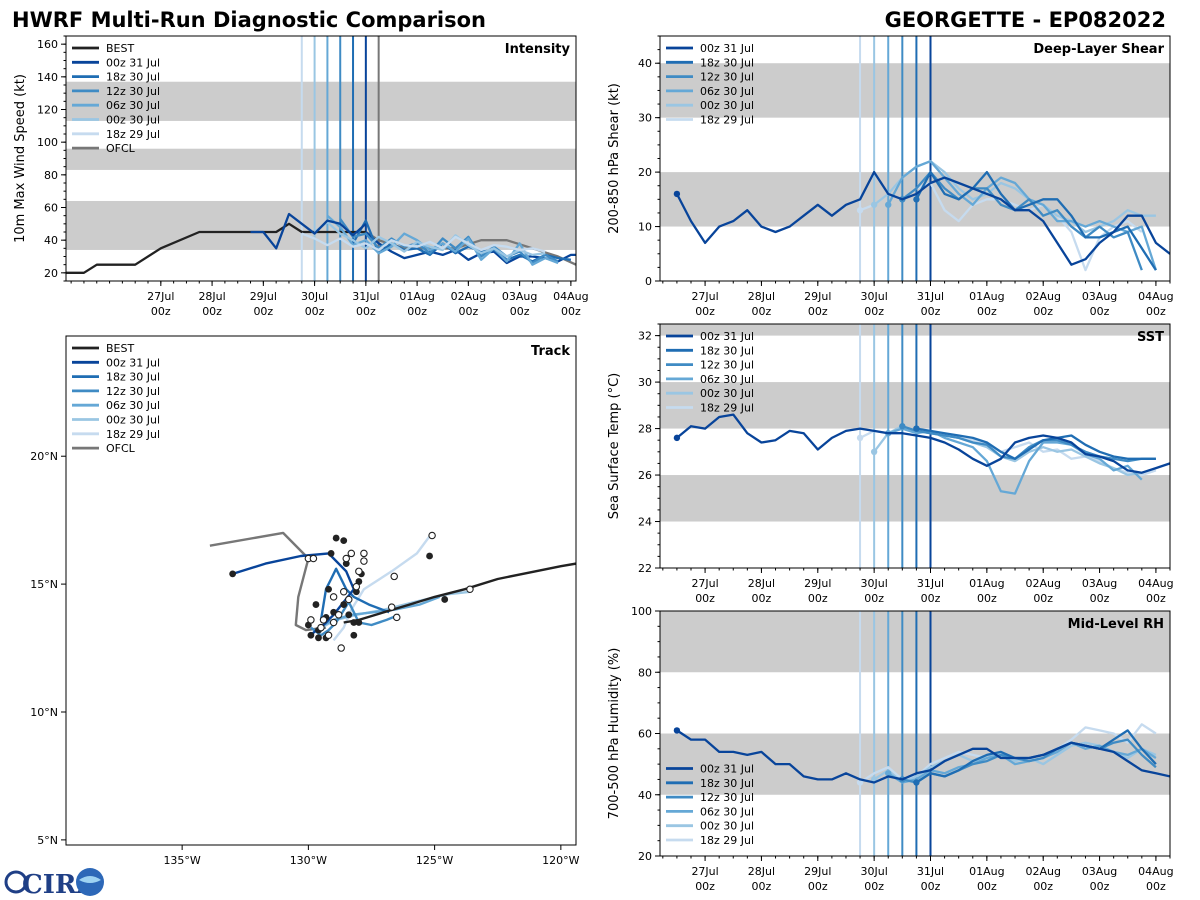  What do you see at coordinates (308, 860) in the screenshot?
I see `track-xtick-label-1: 130°W` at bounding box center [308, 860].